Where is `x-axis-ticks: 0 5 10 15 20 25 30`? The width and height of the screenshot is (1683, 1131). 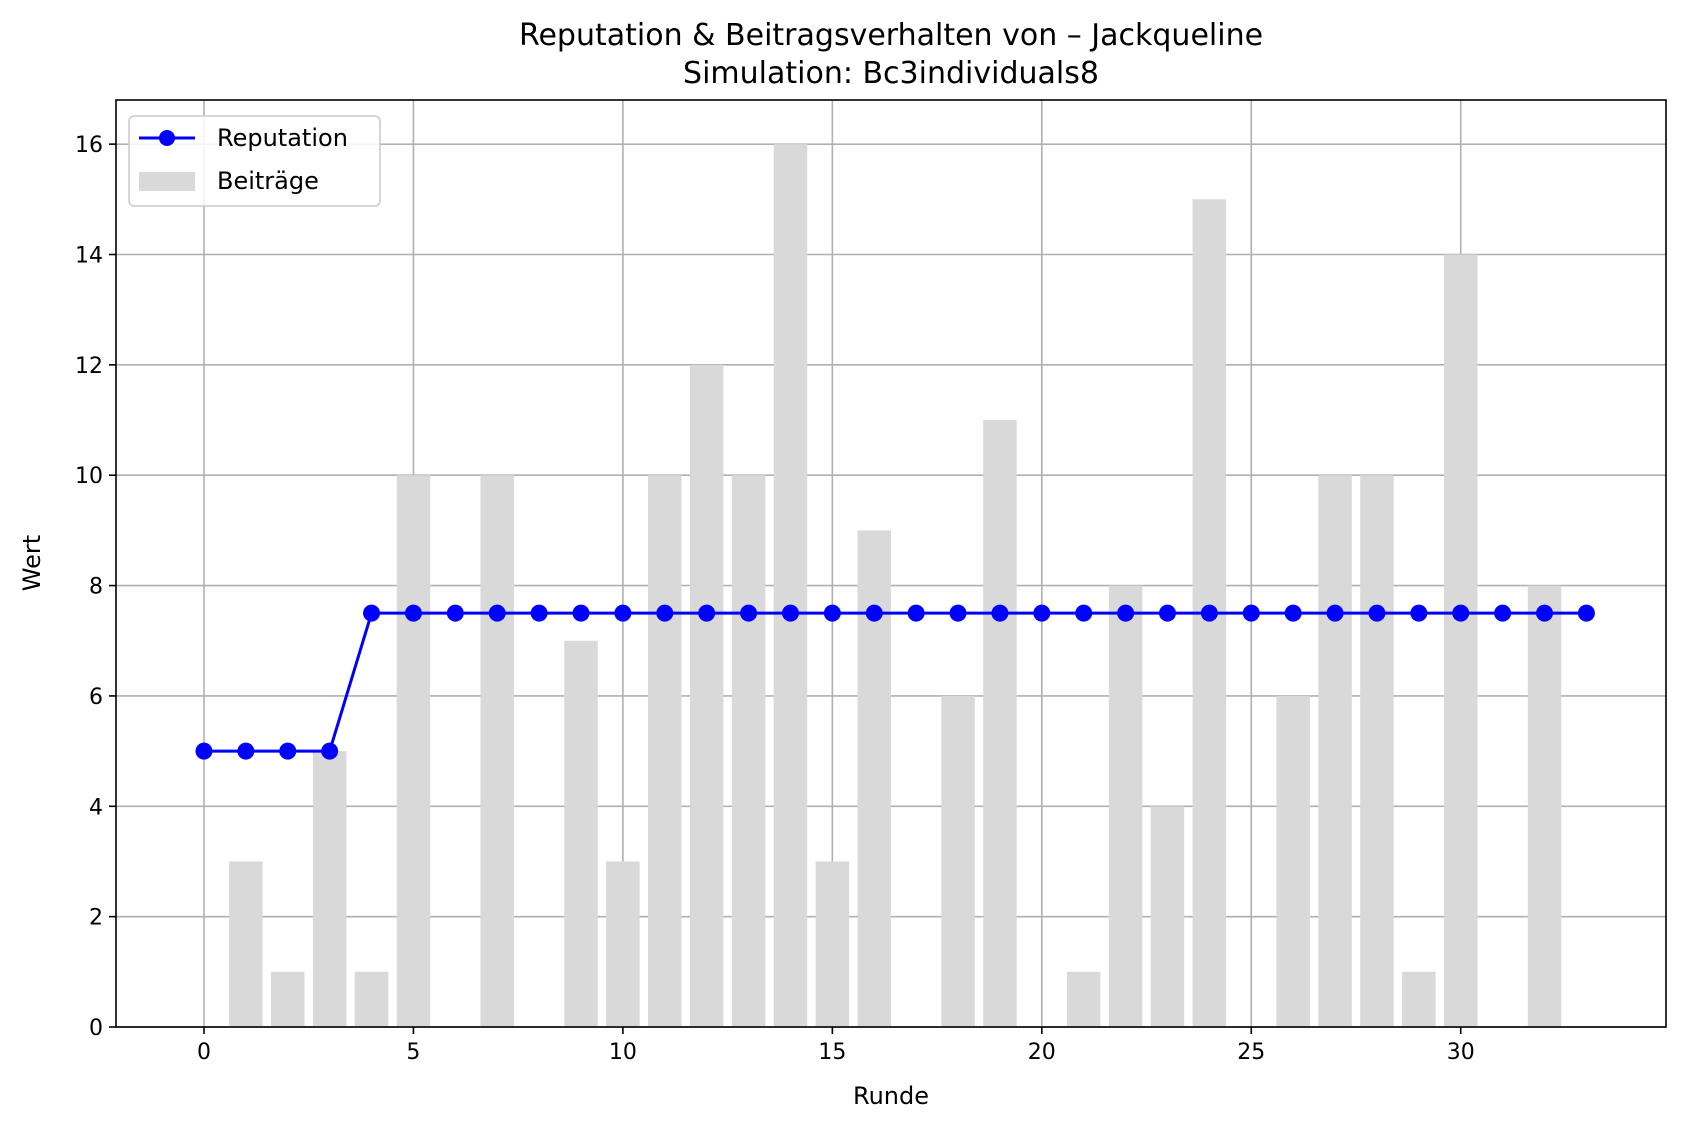 x-axis-ticks: 0 5 10 15 20 25 30 is located at coordinates (836, 1046).